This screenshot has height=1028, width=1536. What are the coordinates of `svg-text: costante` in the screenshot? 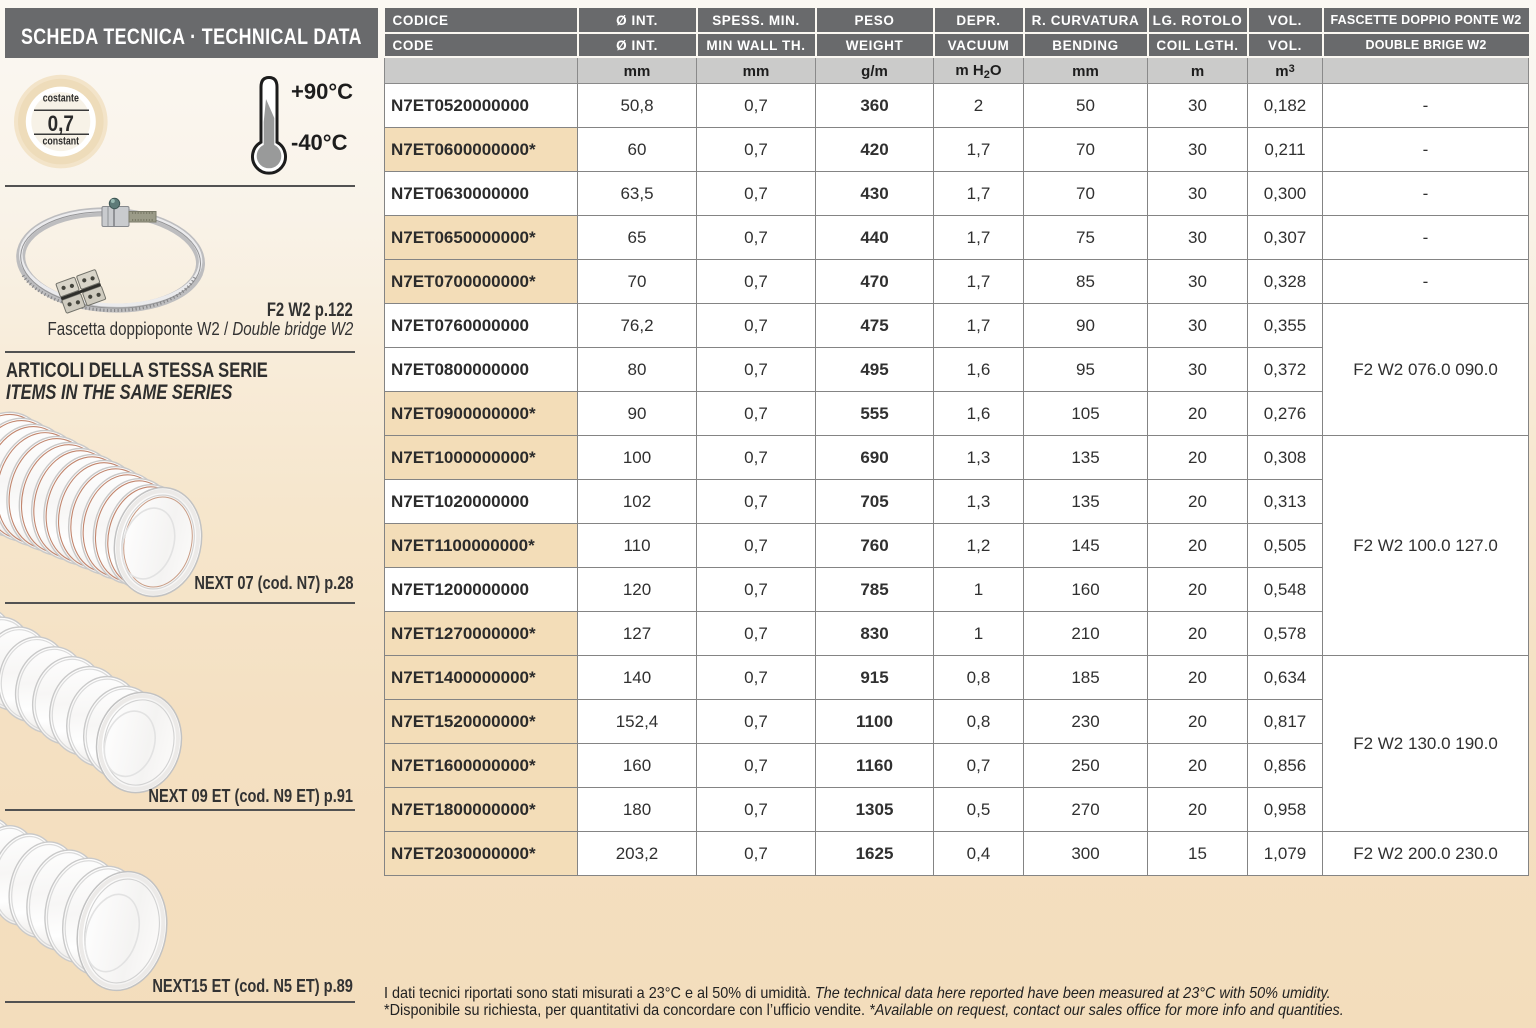 It's located at (61, 99).